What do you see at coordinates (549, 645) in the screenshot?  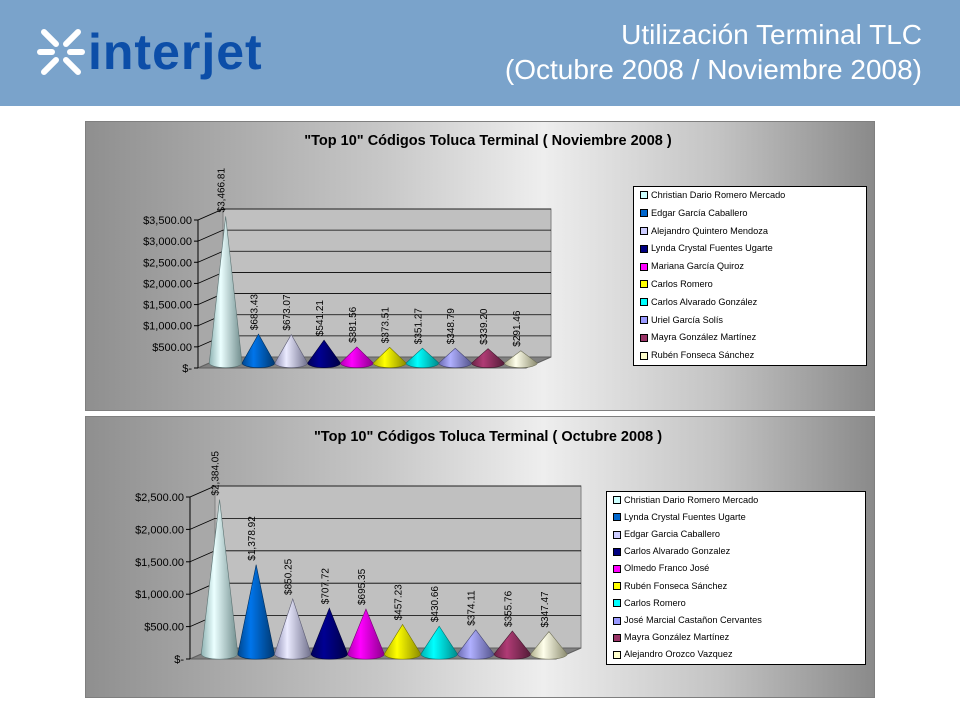 I see `cone-bar` at bounding box center [549, 645].